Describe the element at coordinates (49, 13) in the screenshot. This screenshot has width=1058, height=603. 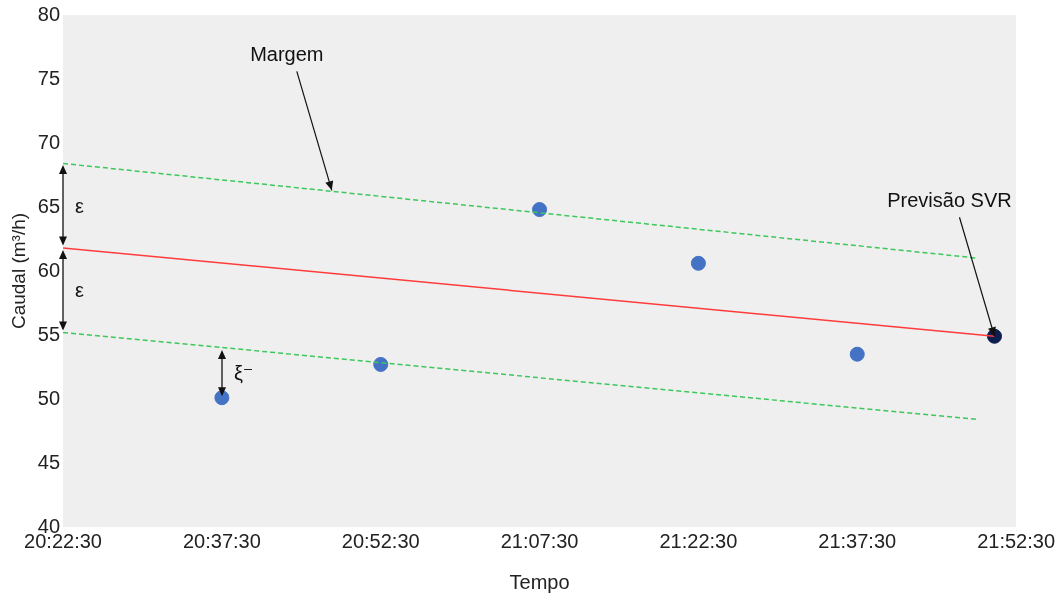
I see `y-tick-label: 80` at that location.